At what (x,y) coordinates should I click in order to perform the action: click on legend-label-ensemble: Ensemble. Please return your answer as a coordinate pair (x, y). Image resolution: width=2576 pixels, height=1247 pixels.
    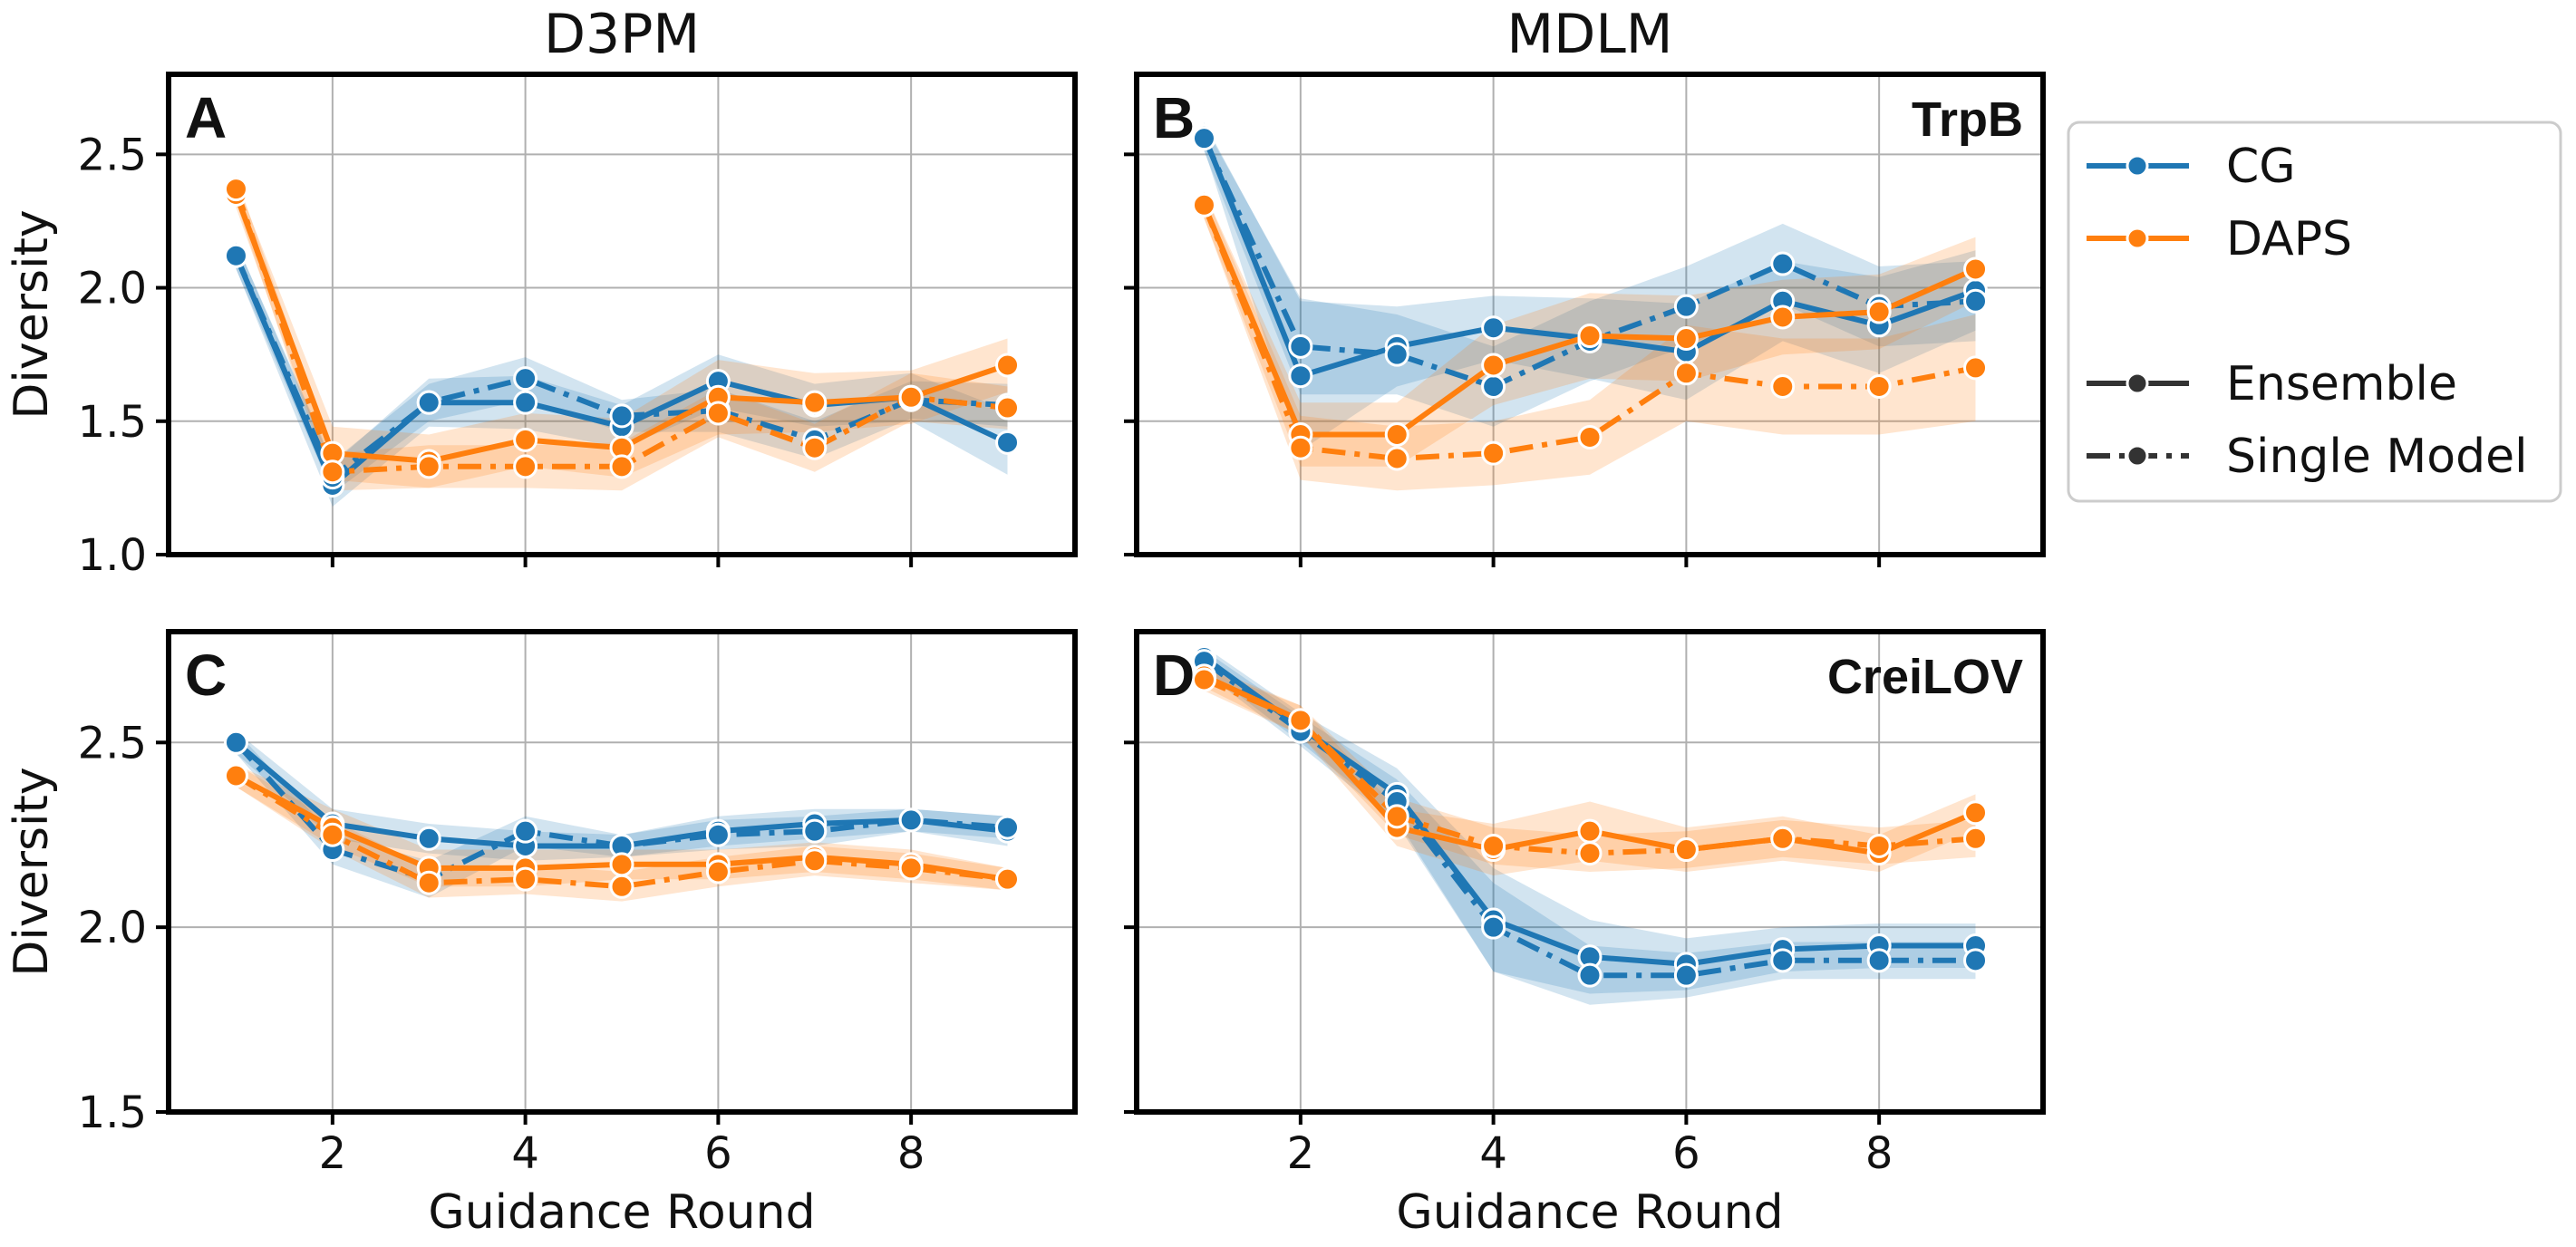
    Looking at the image, I should click on (2341, 384).